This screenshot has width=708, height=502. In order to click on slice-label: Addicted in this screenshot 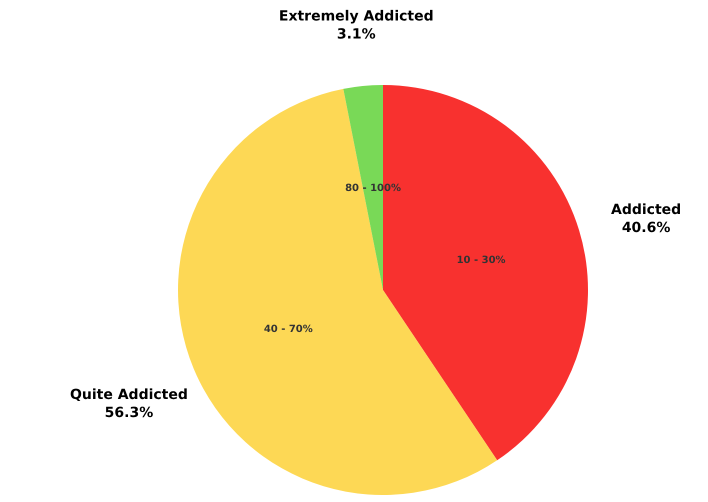, I will do `click(646, 210)`.